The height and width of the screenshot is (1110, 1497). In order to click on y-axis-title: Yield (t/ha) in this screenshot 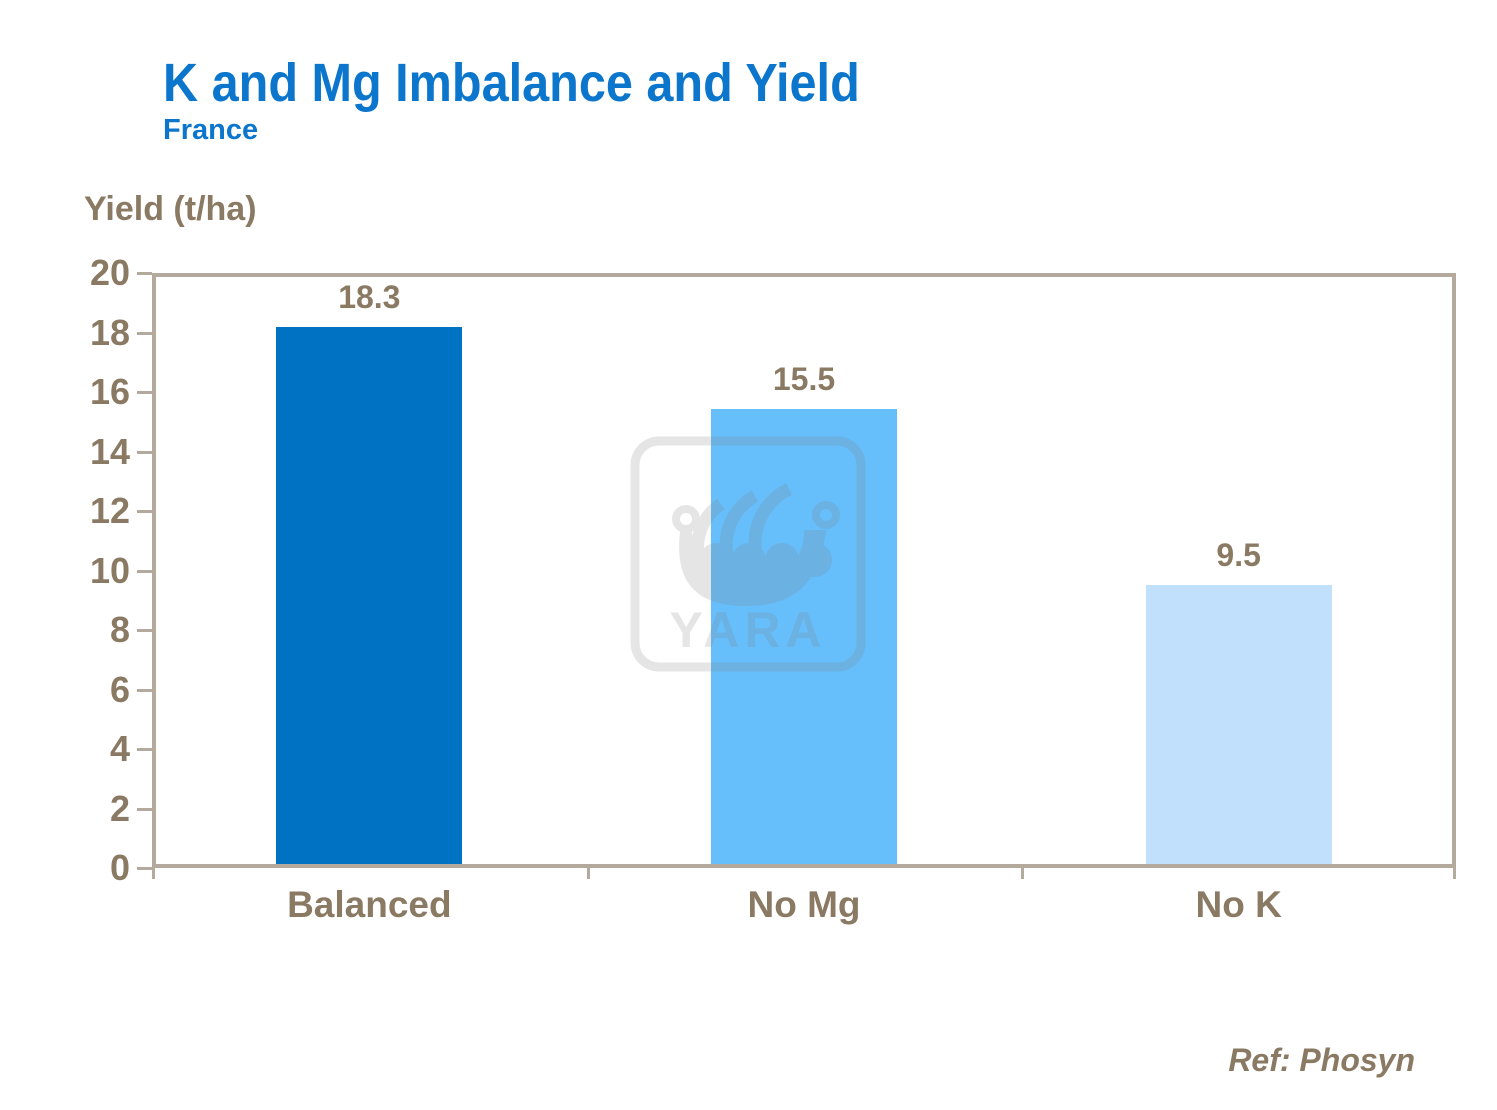, I will do `click(170, 209)`.